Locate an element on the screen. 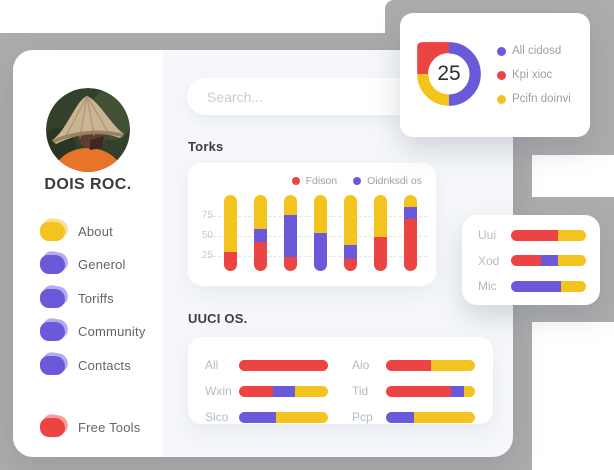 This screenshot has height=470, width=614. profile-name: DOIS ROC. is located at coordinates (88, 184).